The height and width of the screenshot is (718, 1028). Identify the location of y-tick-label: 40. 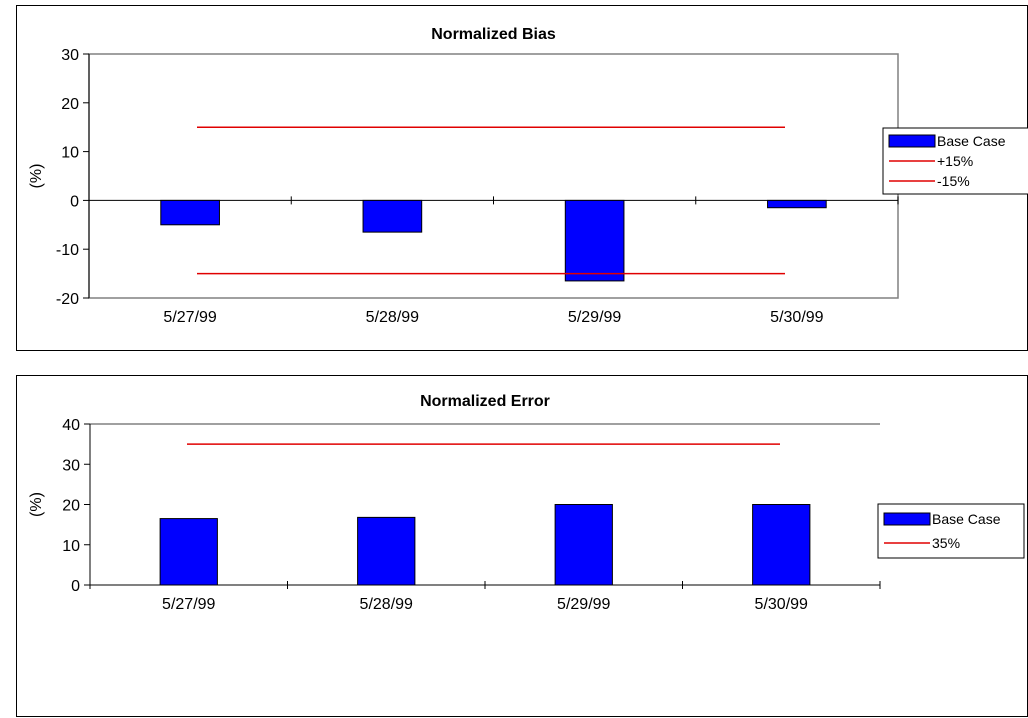
(71, 425).